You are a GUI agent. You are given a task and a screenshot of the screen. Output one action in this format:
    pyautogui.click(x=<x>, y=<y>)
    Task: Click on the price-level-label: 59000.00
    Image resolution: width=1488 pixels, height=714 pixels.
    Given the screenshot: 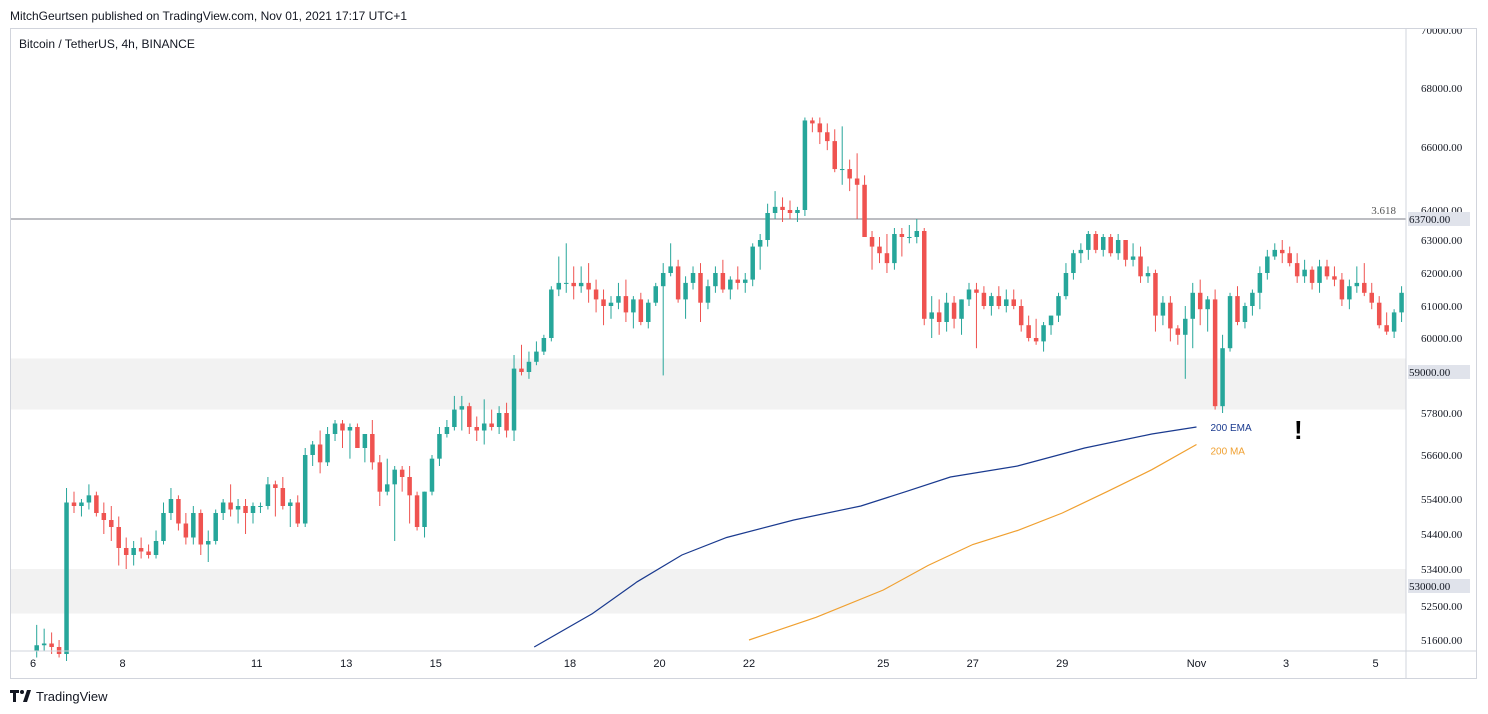 What is the action you would take?
    pyautogui.click(x=1430, y=373)
    